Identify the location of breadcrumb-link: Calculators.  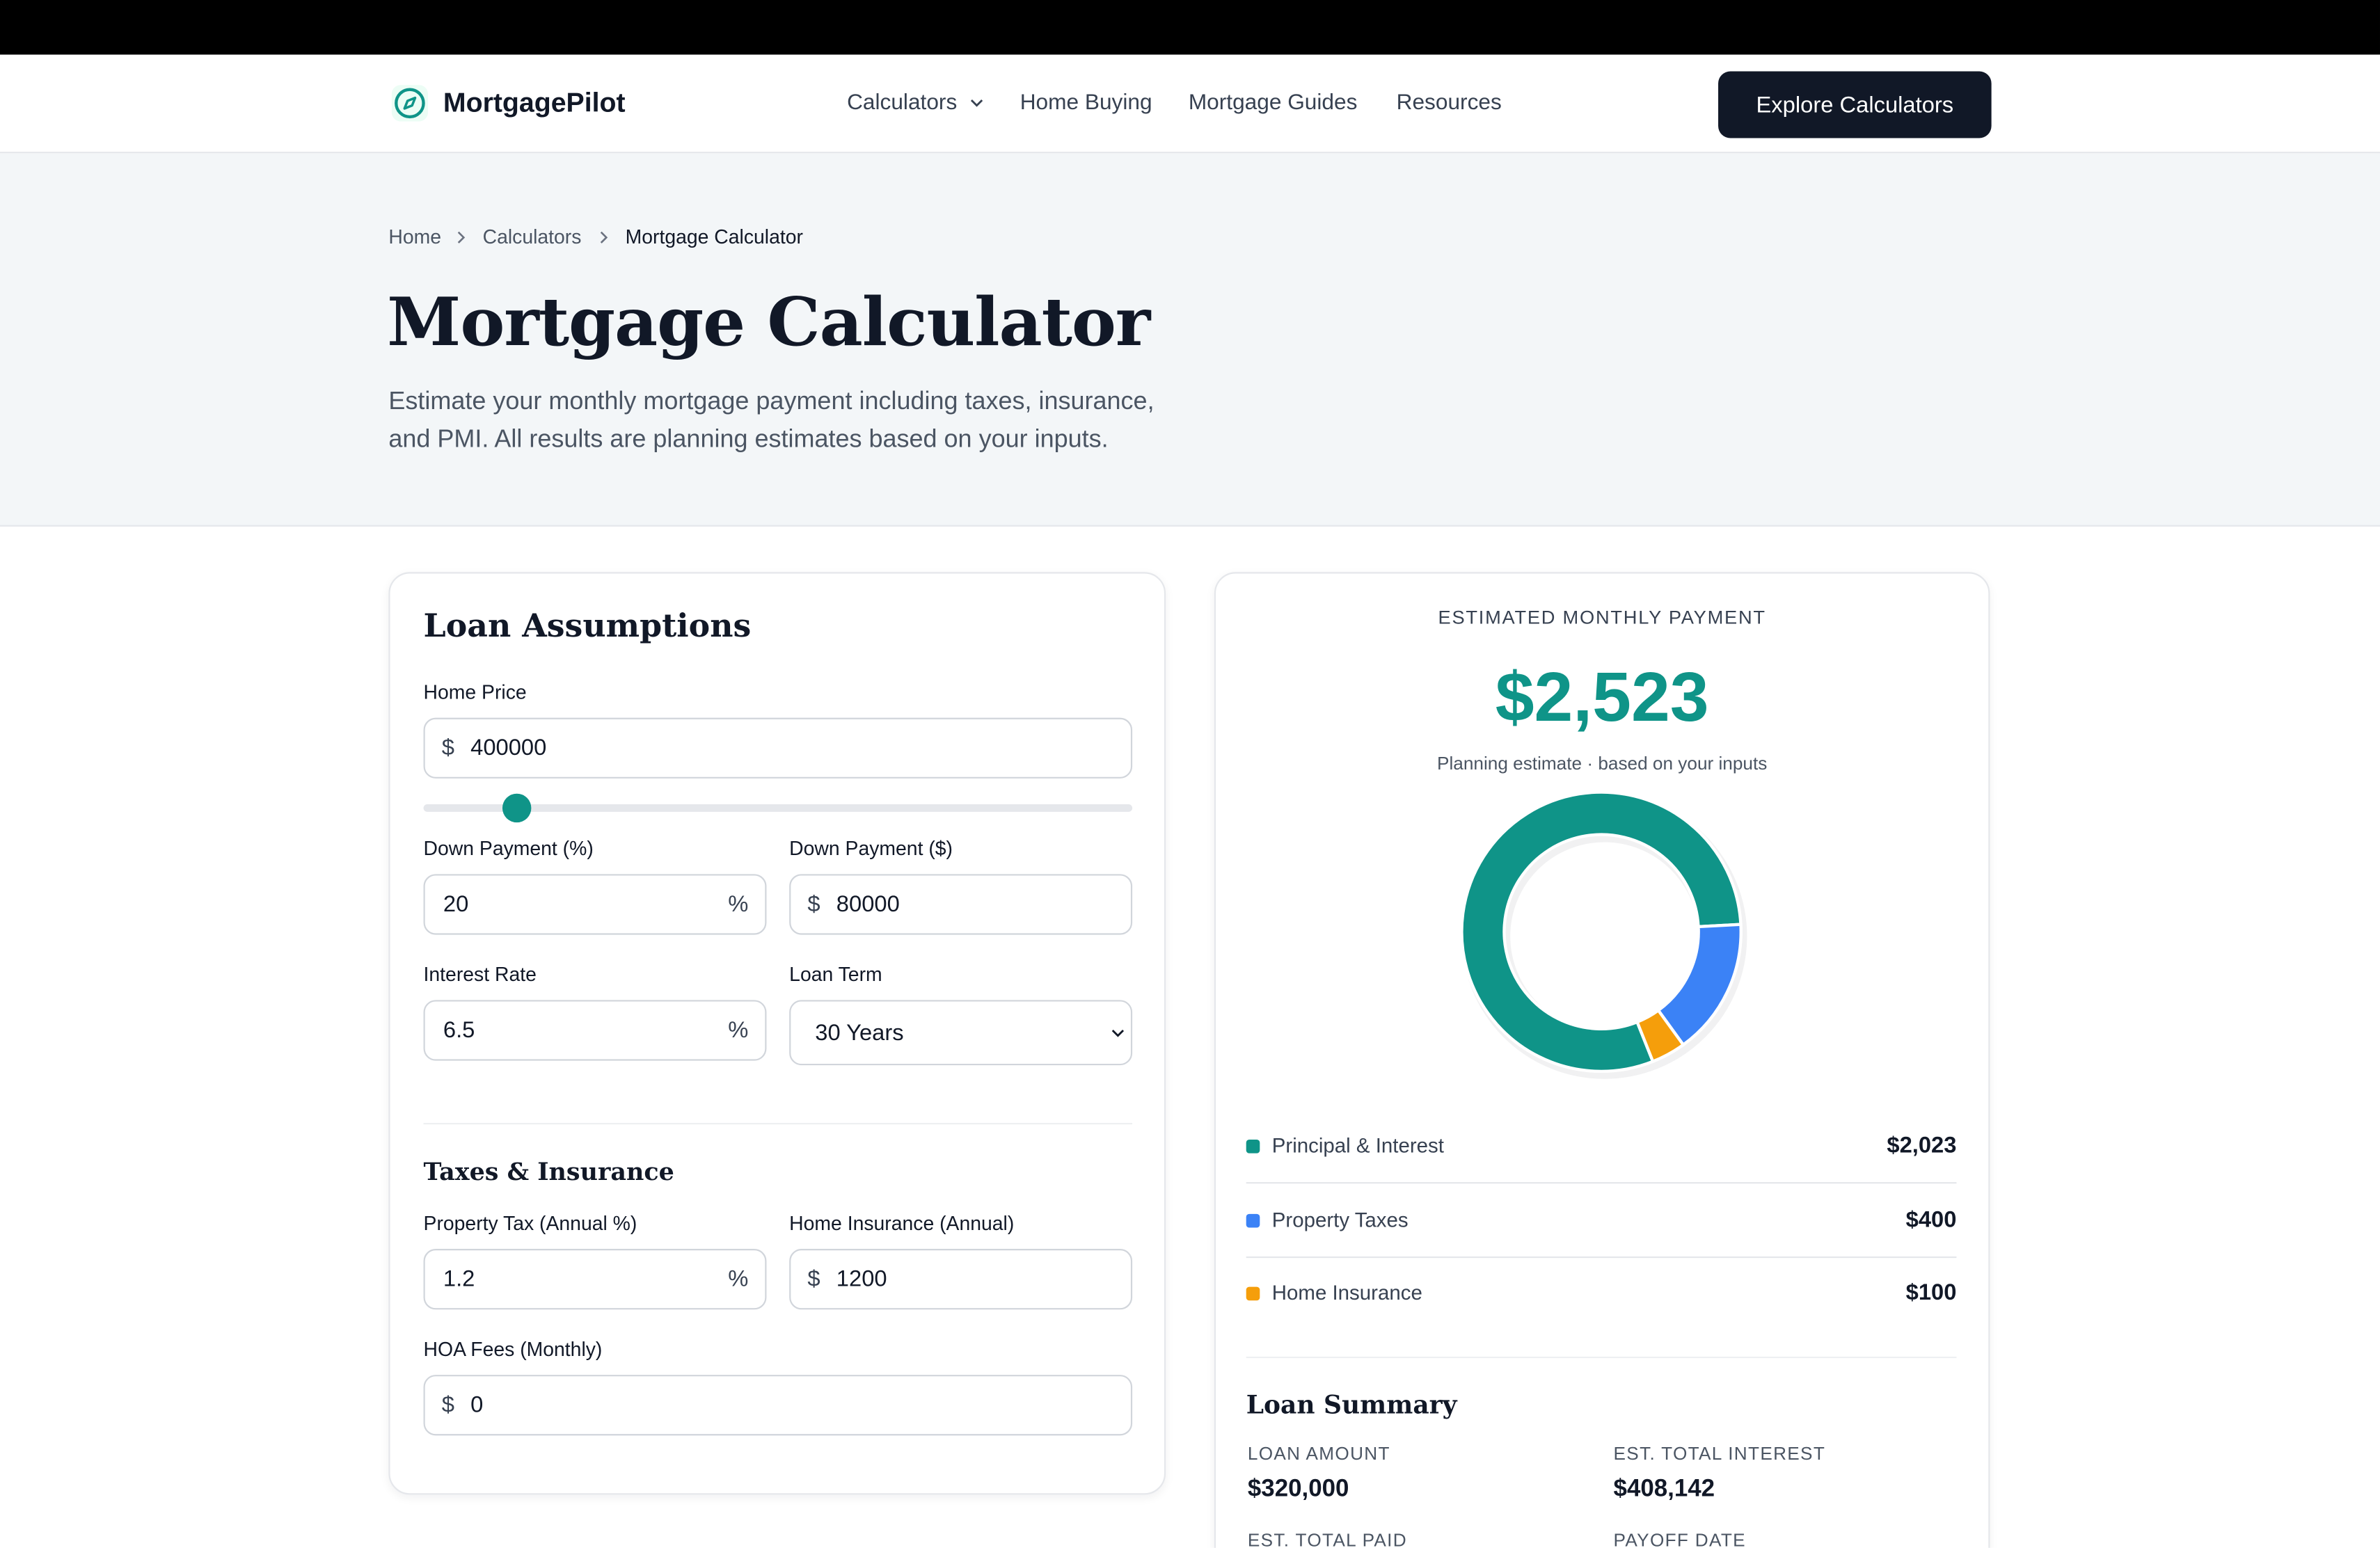
(532, 236).